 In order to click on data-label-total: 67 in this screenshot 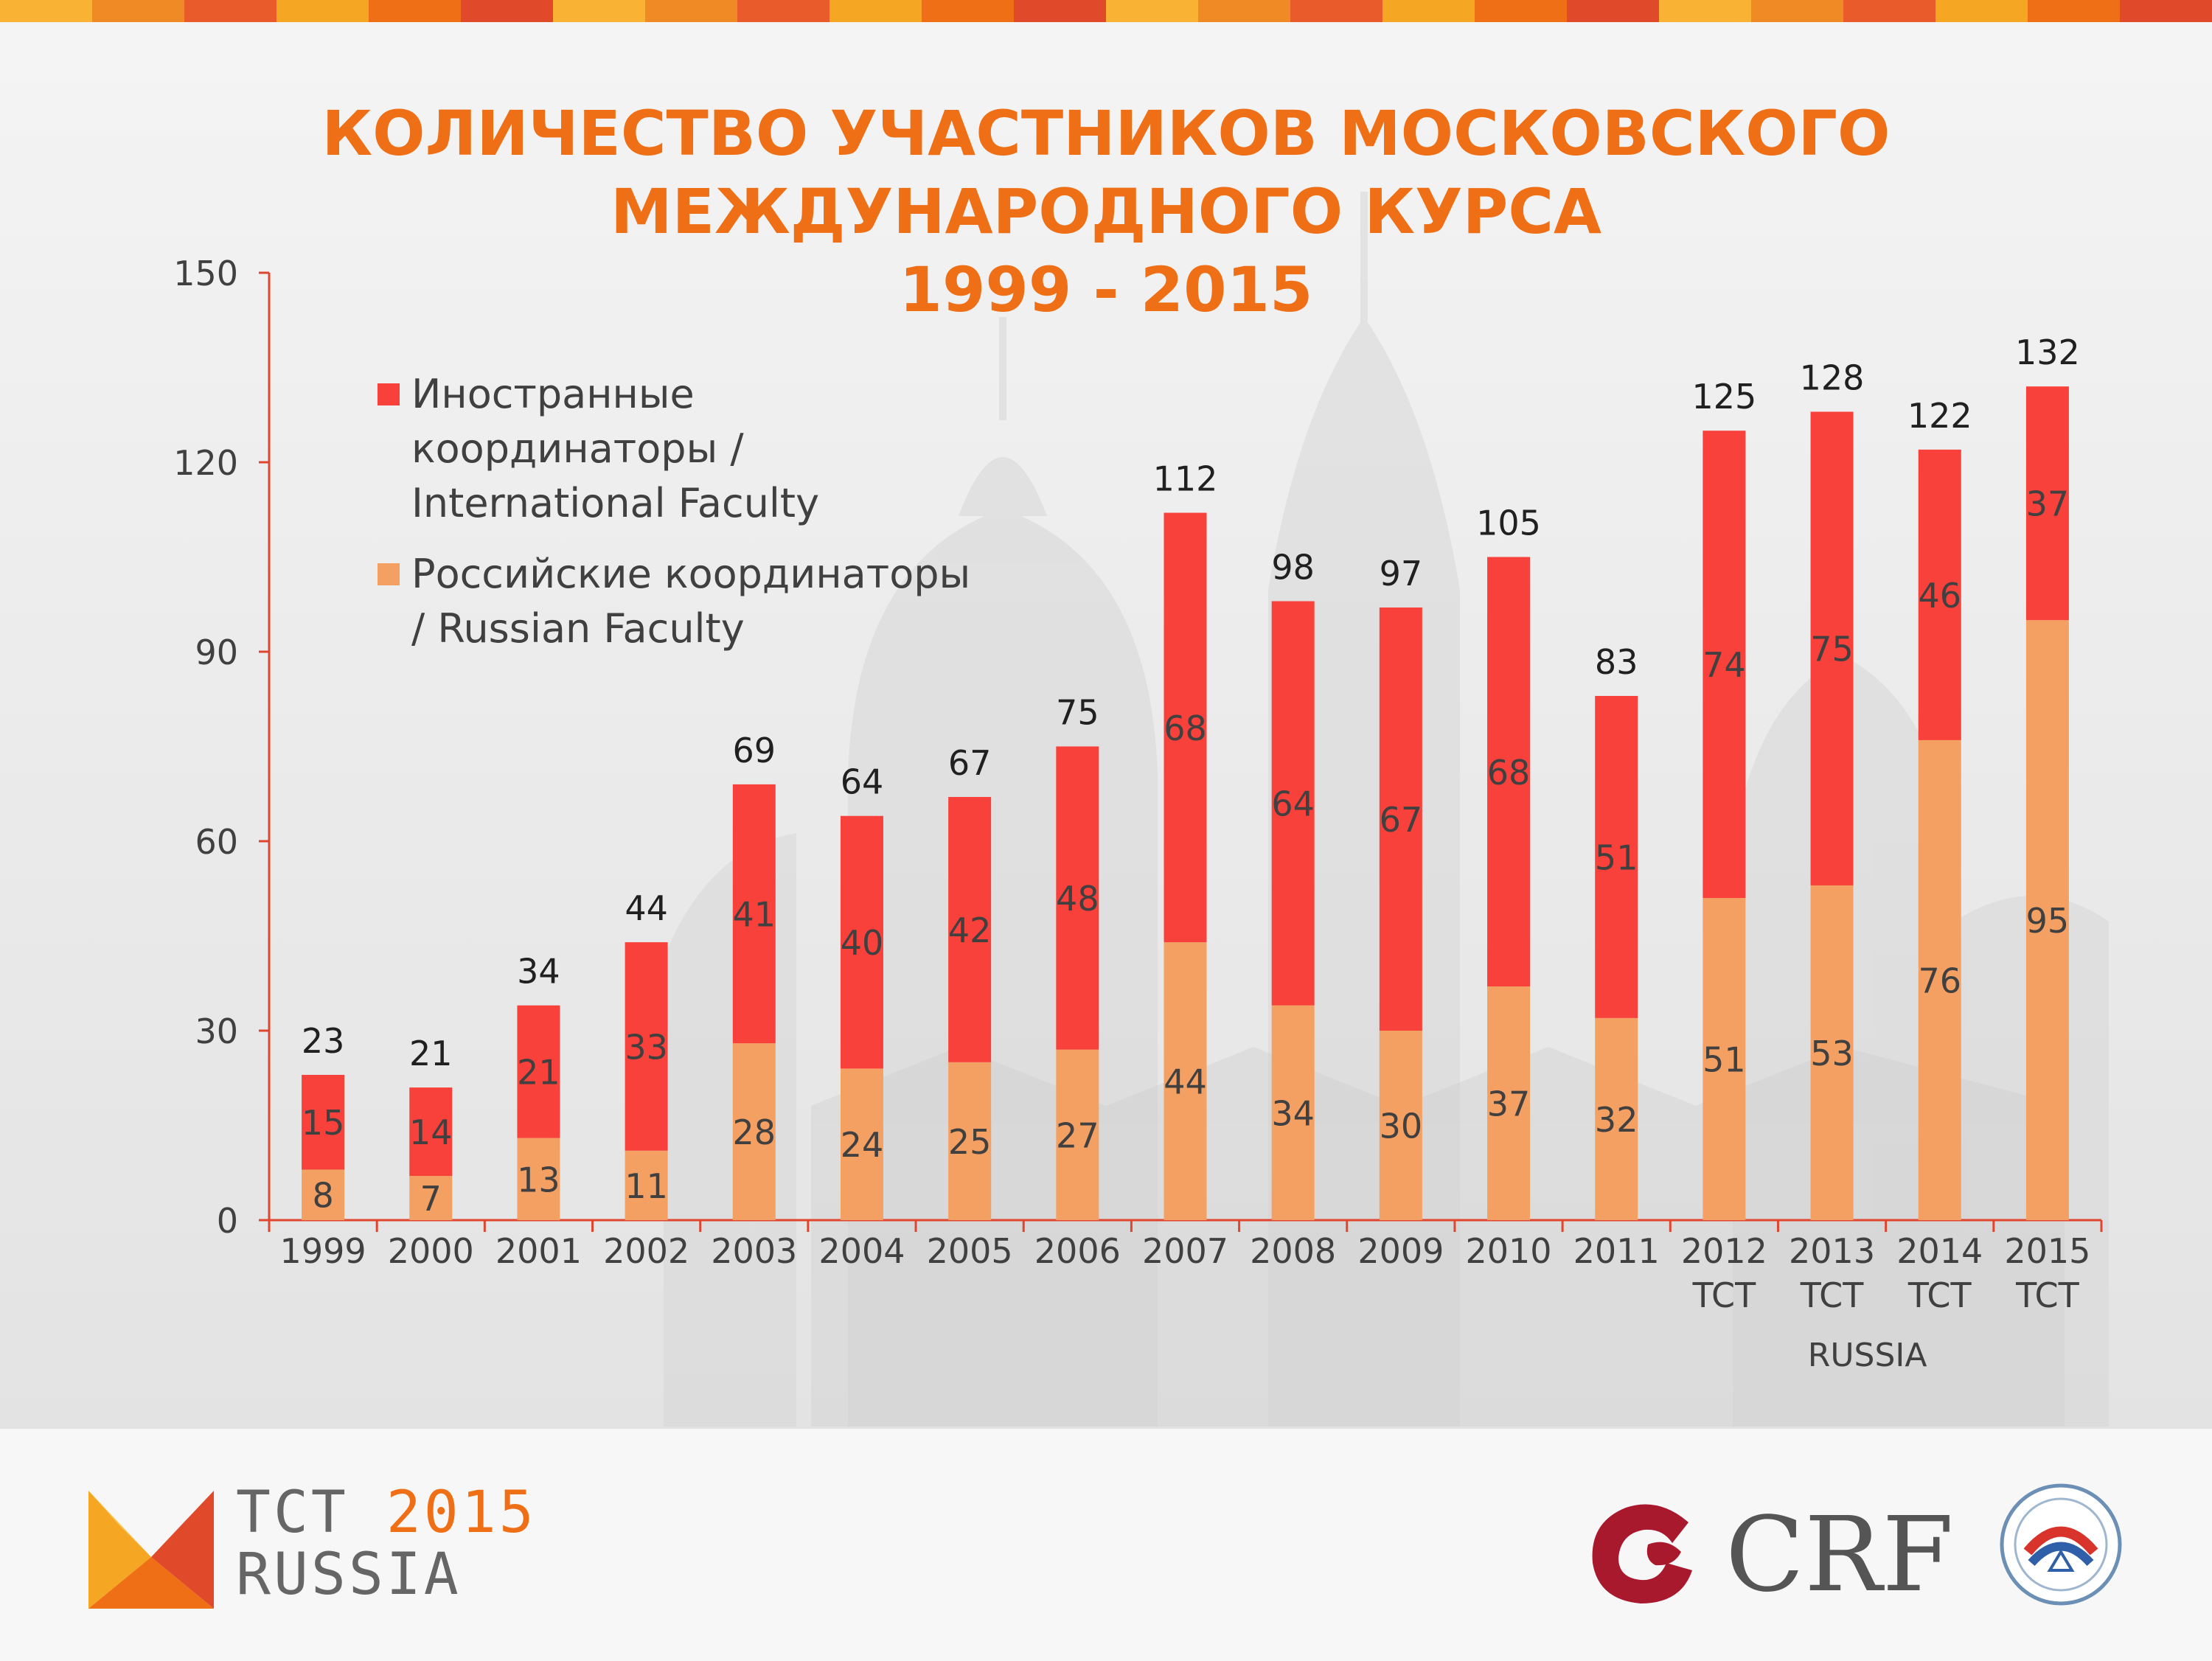, I will do `click(970, 763)`.